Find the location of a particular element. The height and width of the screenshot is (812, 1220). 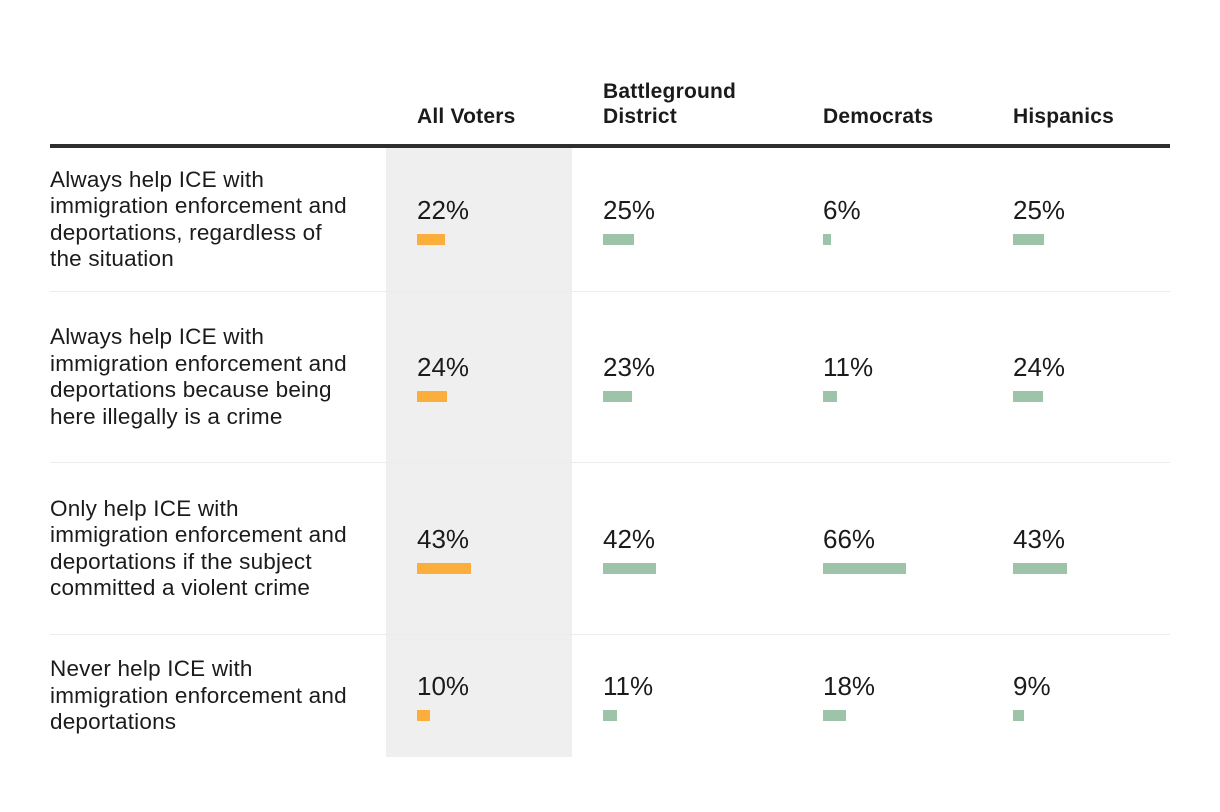

column-header-battleground-district: Battleground District is located at coordinates (670, 104).